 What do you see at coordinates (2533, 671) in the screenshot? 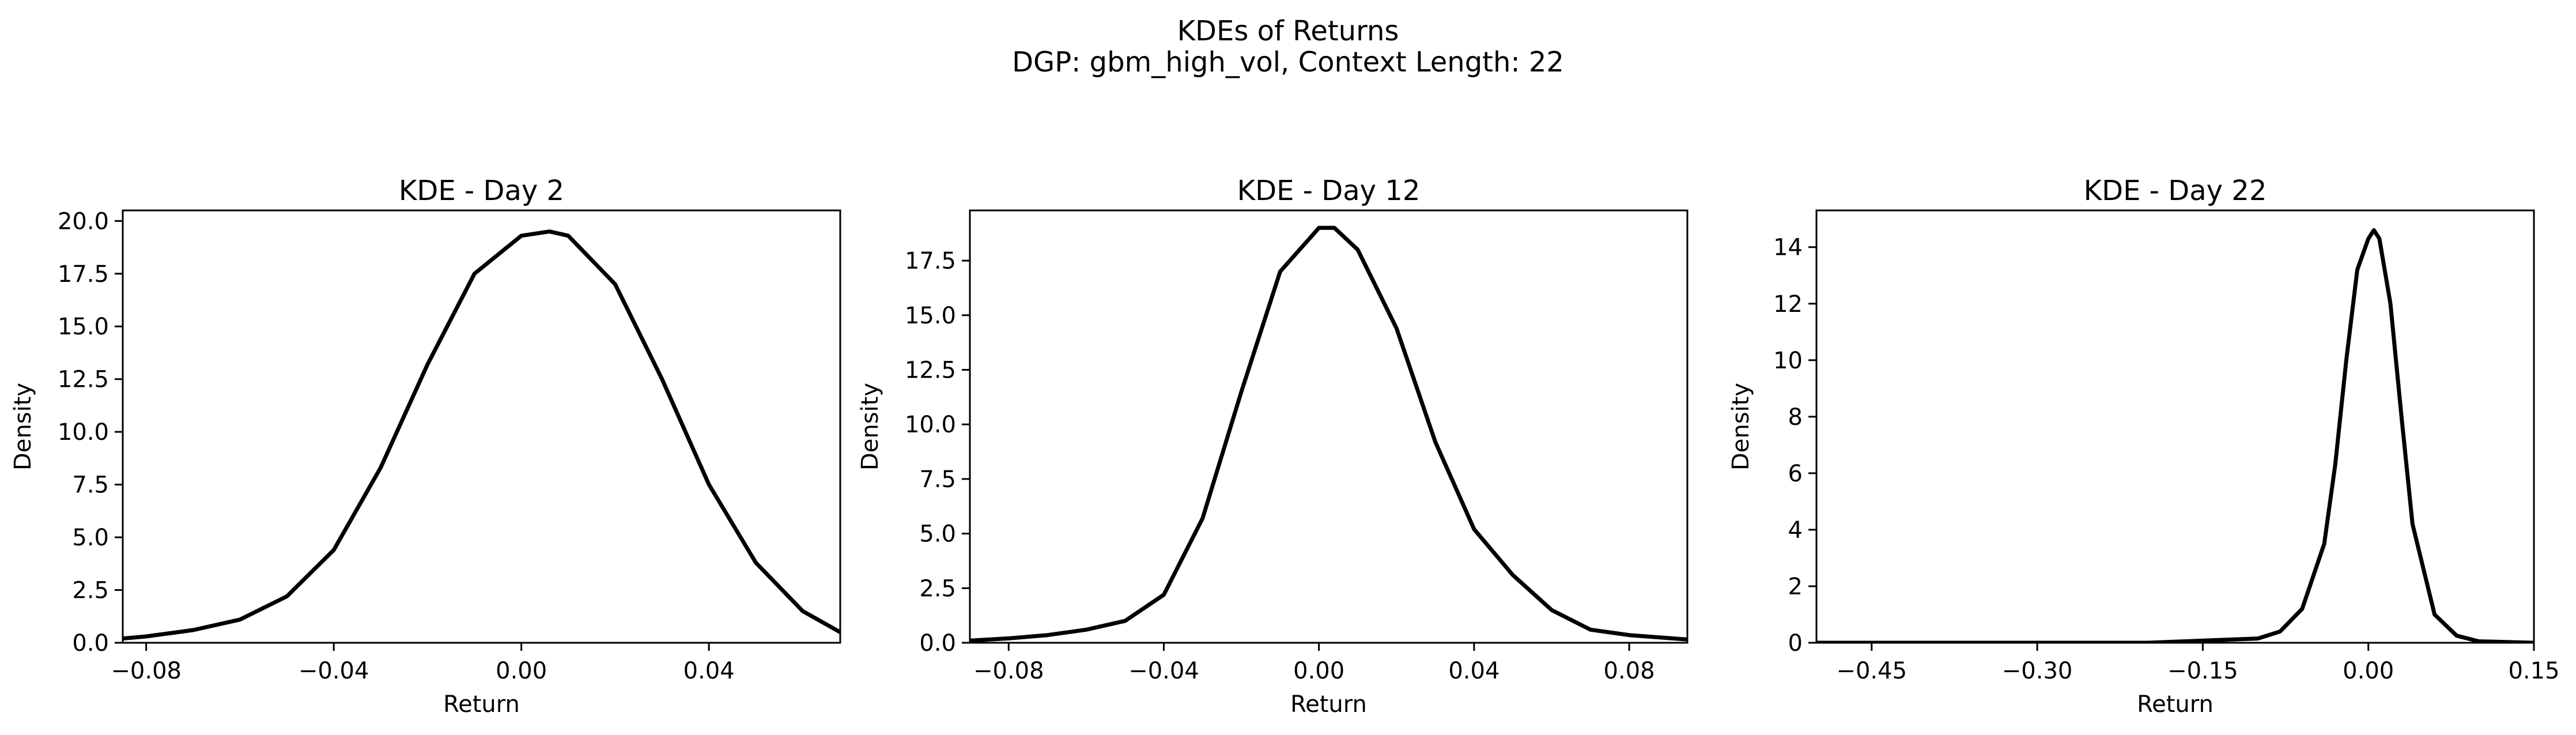
I see `x-tick-label: 0.15` at bounding box center [2533, 671].